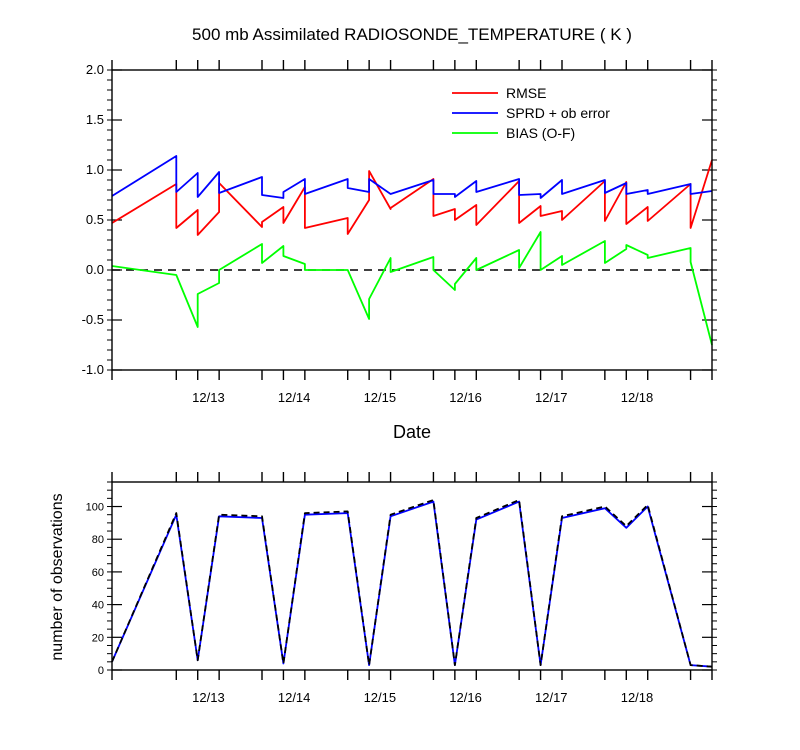  I want to click on y-tick-label: 0.0, so click(95, 269).